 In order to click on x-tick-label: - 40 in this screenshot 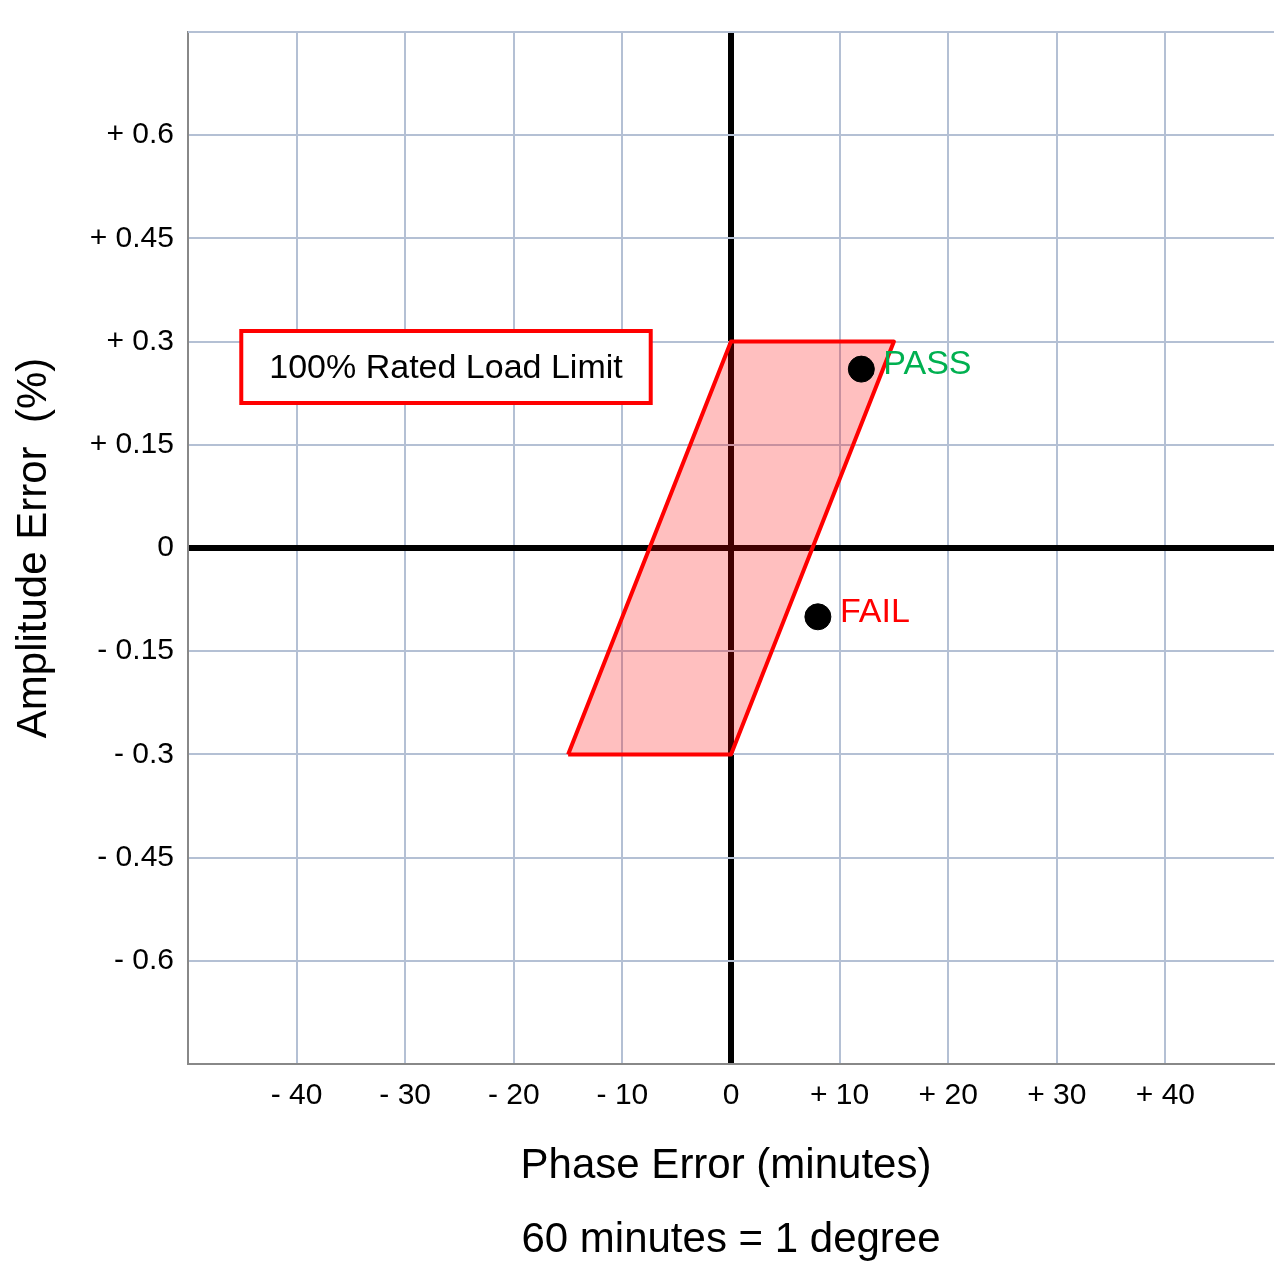, I will do `click(296, 1094)`.